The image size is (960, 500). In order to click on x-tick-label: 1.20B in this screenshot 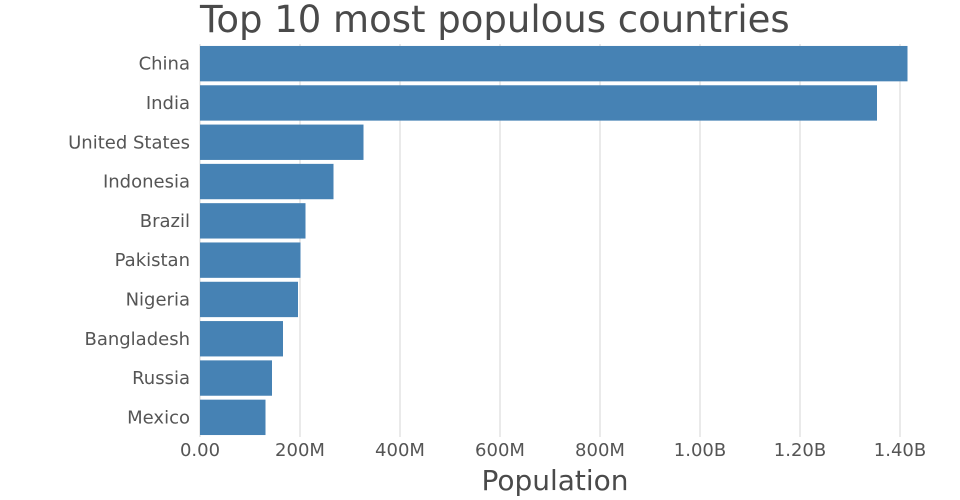, I will do `click(800, 450)`.